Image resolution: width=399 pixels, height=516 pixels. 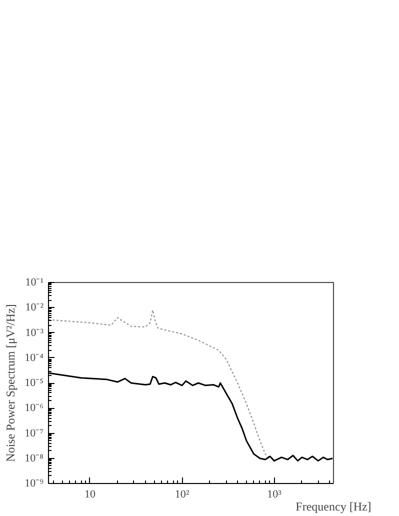 I want to click on y-tick-label: 10⁻⁷, so click(x=34, y=433).